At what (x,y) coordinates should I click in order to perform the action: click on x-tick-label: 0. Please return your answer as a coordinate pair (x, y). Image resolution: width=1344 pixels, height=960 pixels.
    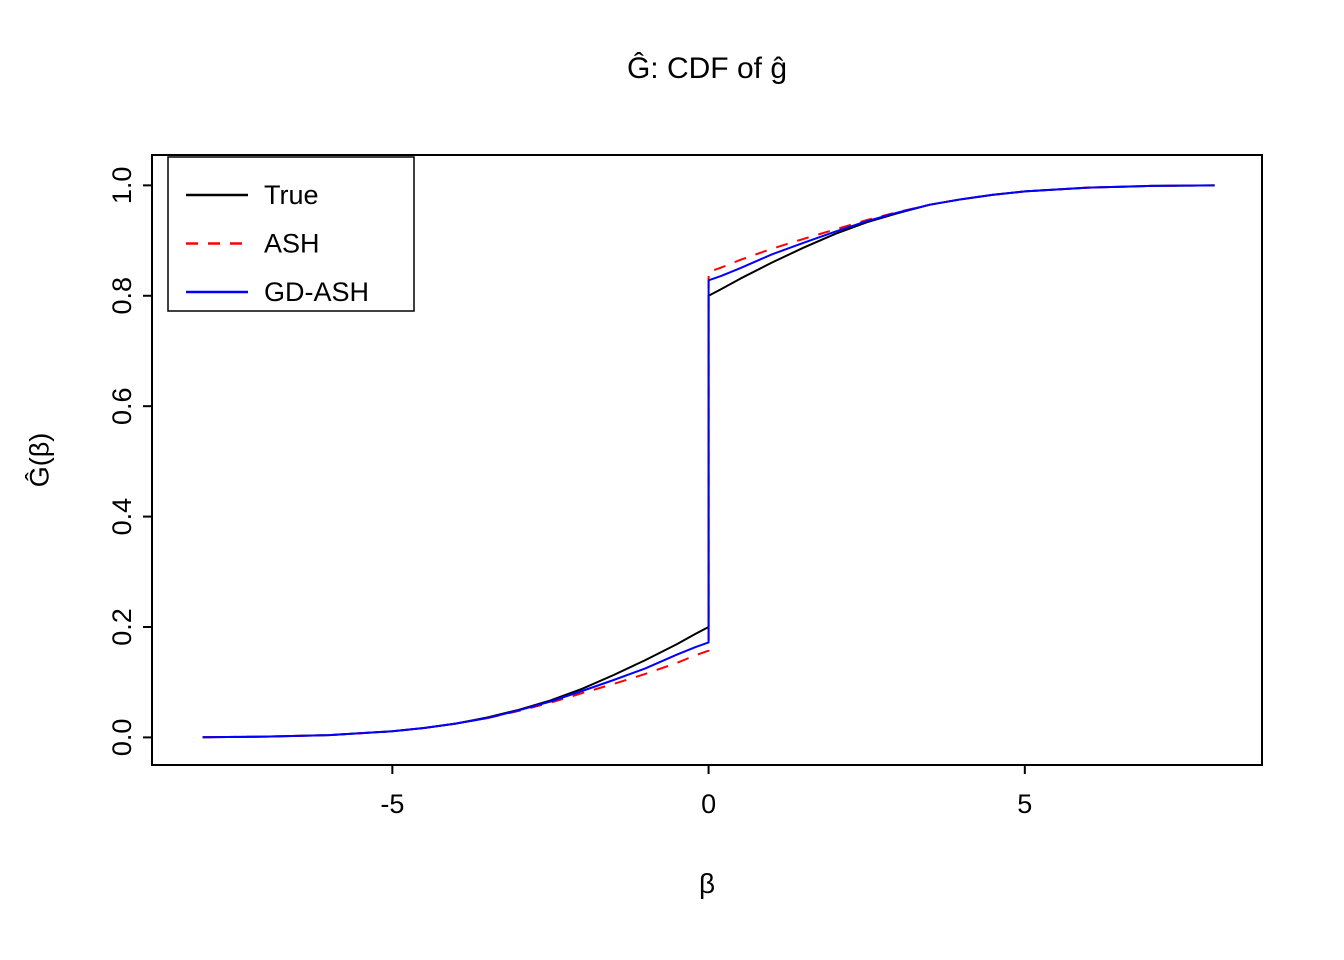
    Looking at the image, I should click on (708, 804).